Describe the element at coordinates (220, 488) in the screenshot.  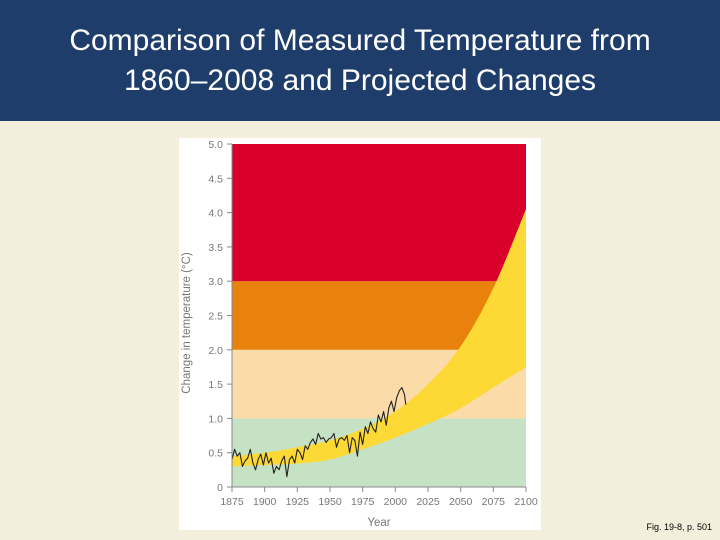
I see `y-tick-label: 0` at that location.